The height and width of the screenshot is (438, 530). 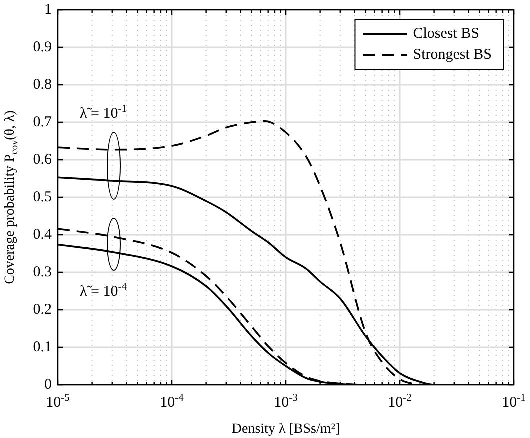 What do you see at coordinates (42, 84) in the screenshot?
I see `y-tick-label: 0.8` at bounding box center [42, 84].